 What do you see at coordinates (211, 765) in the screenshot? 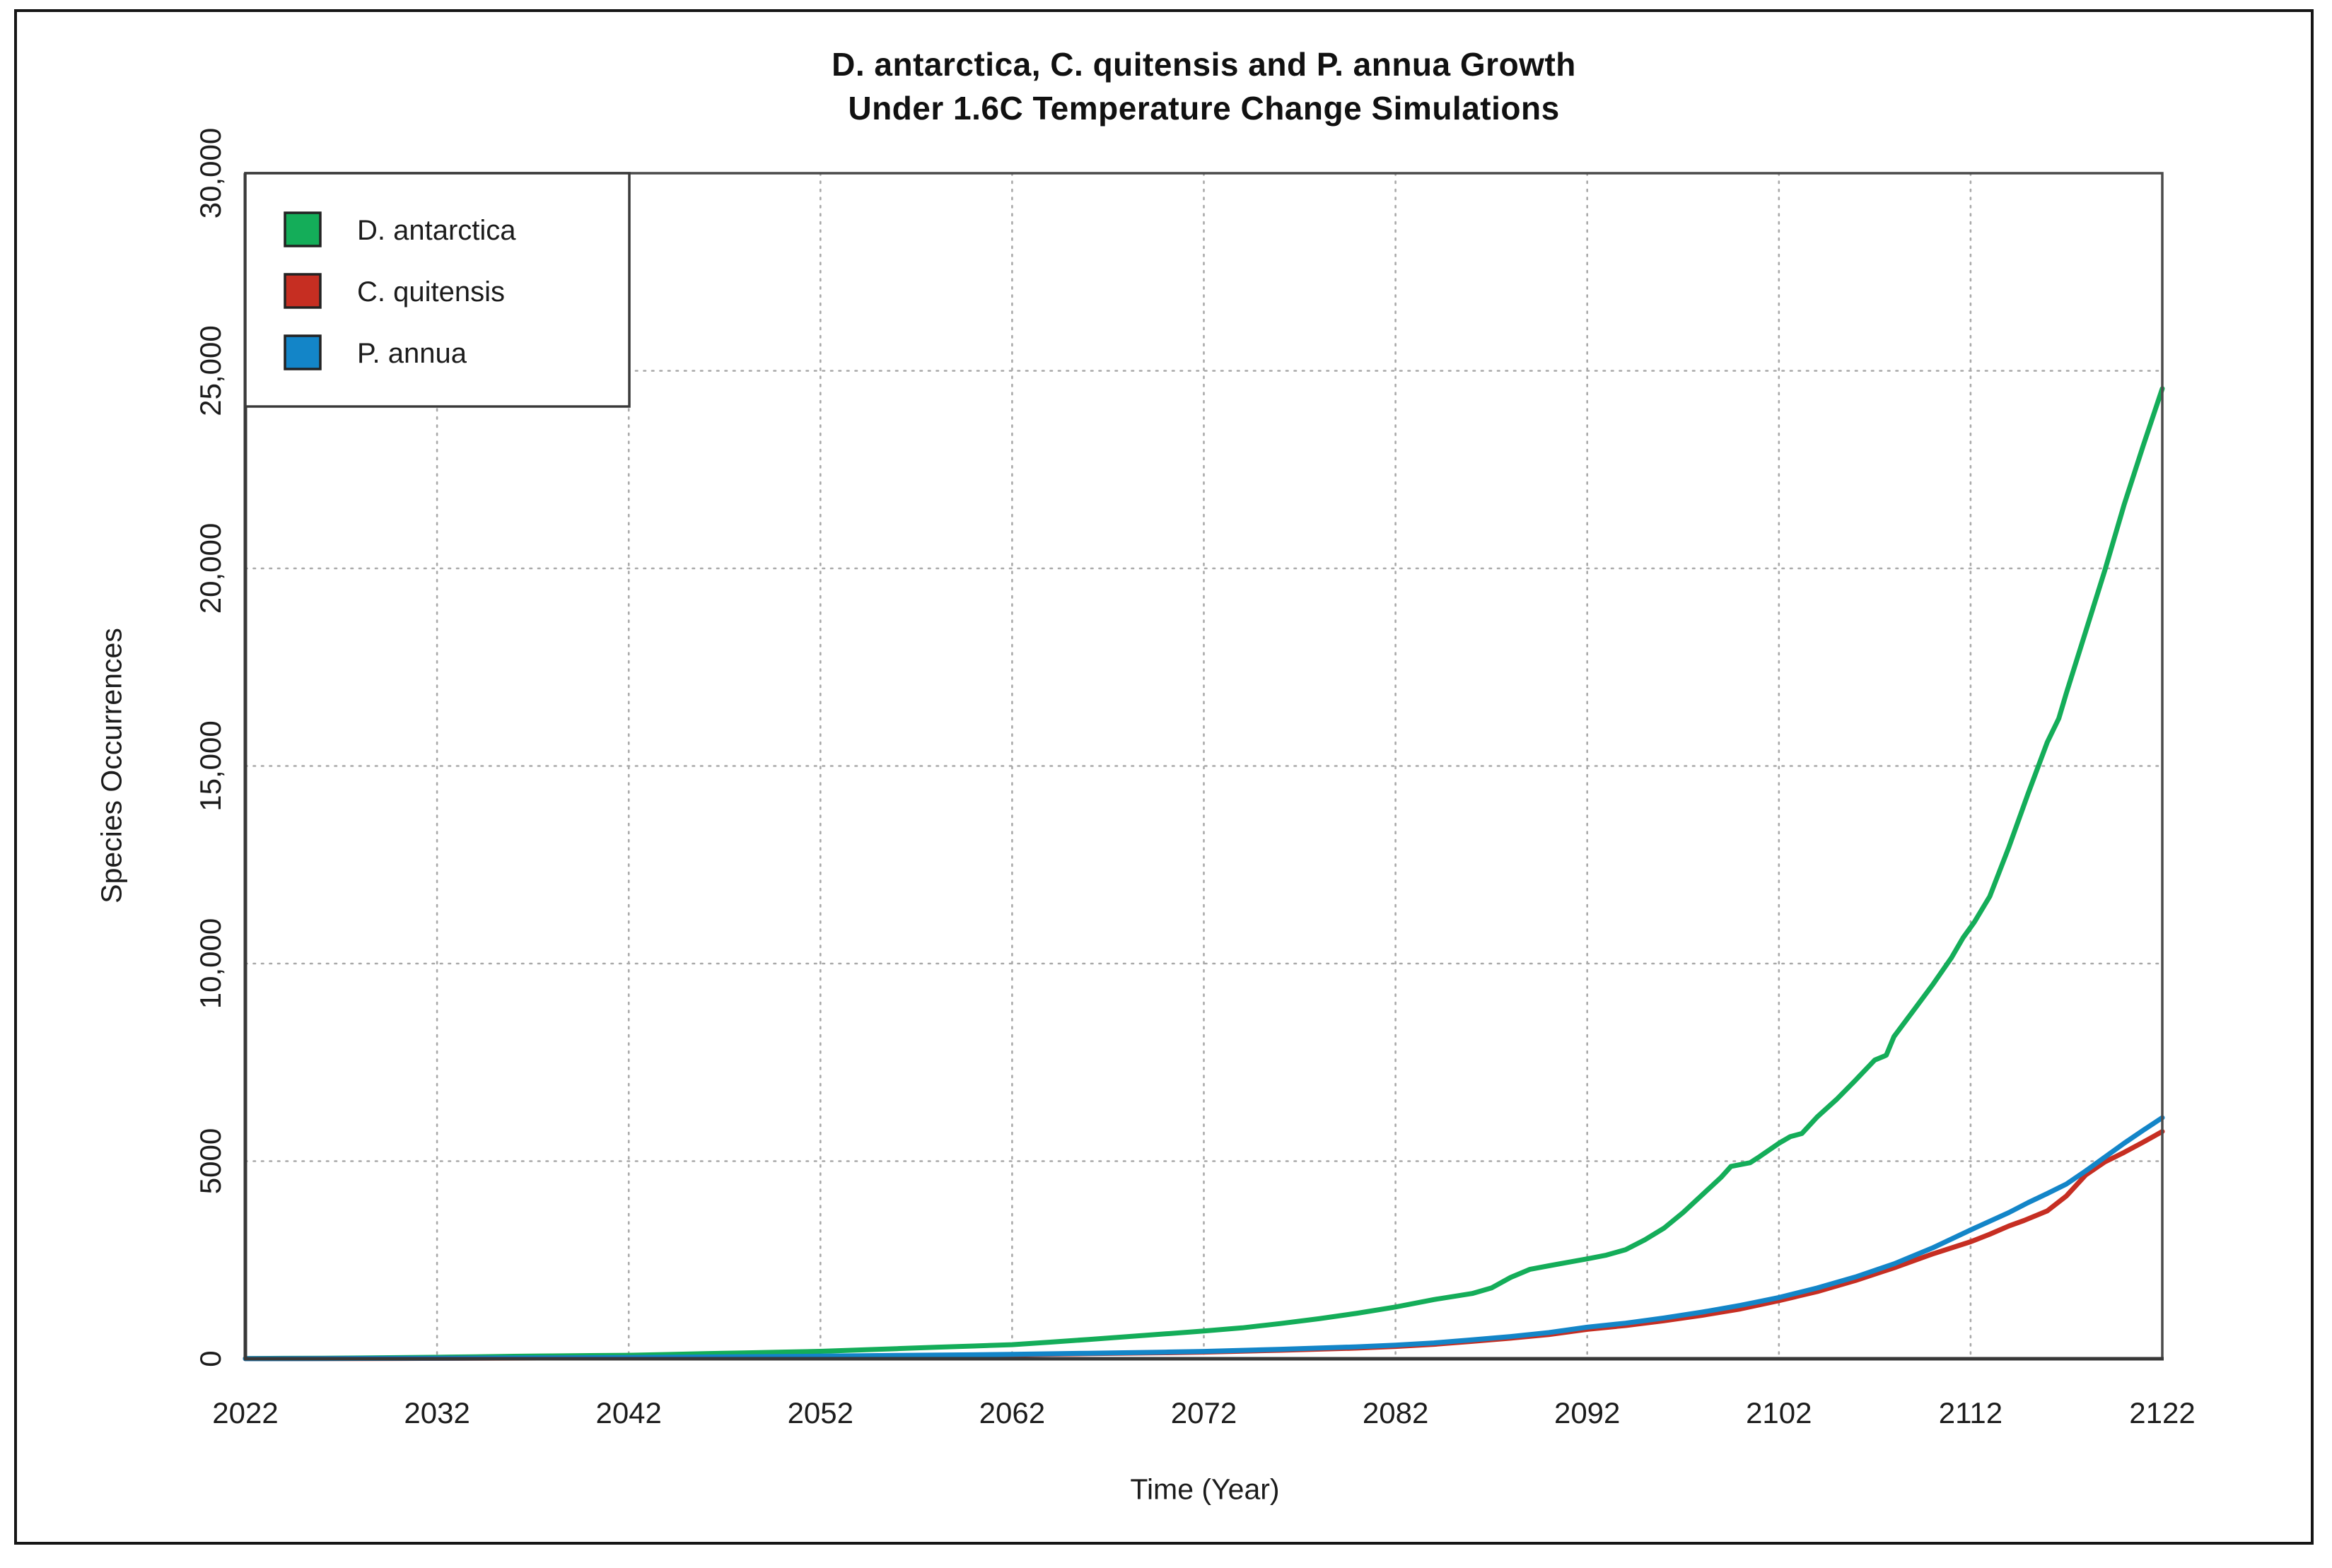
I see `y-tick-label: 15,000` at bounding box center [211, 765].